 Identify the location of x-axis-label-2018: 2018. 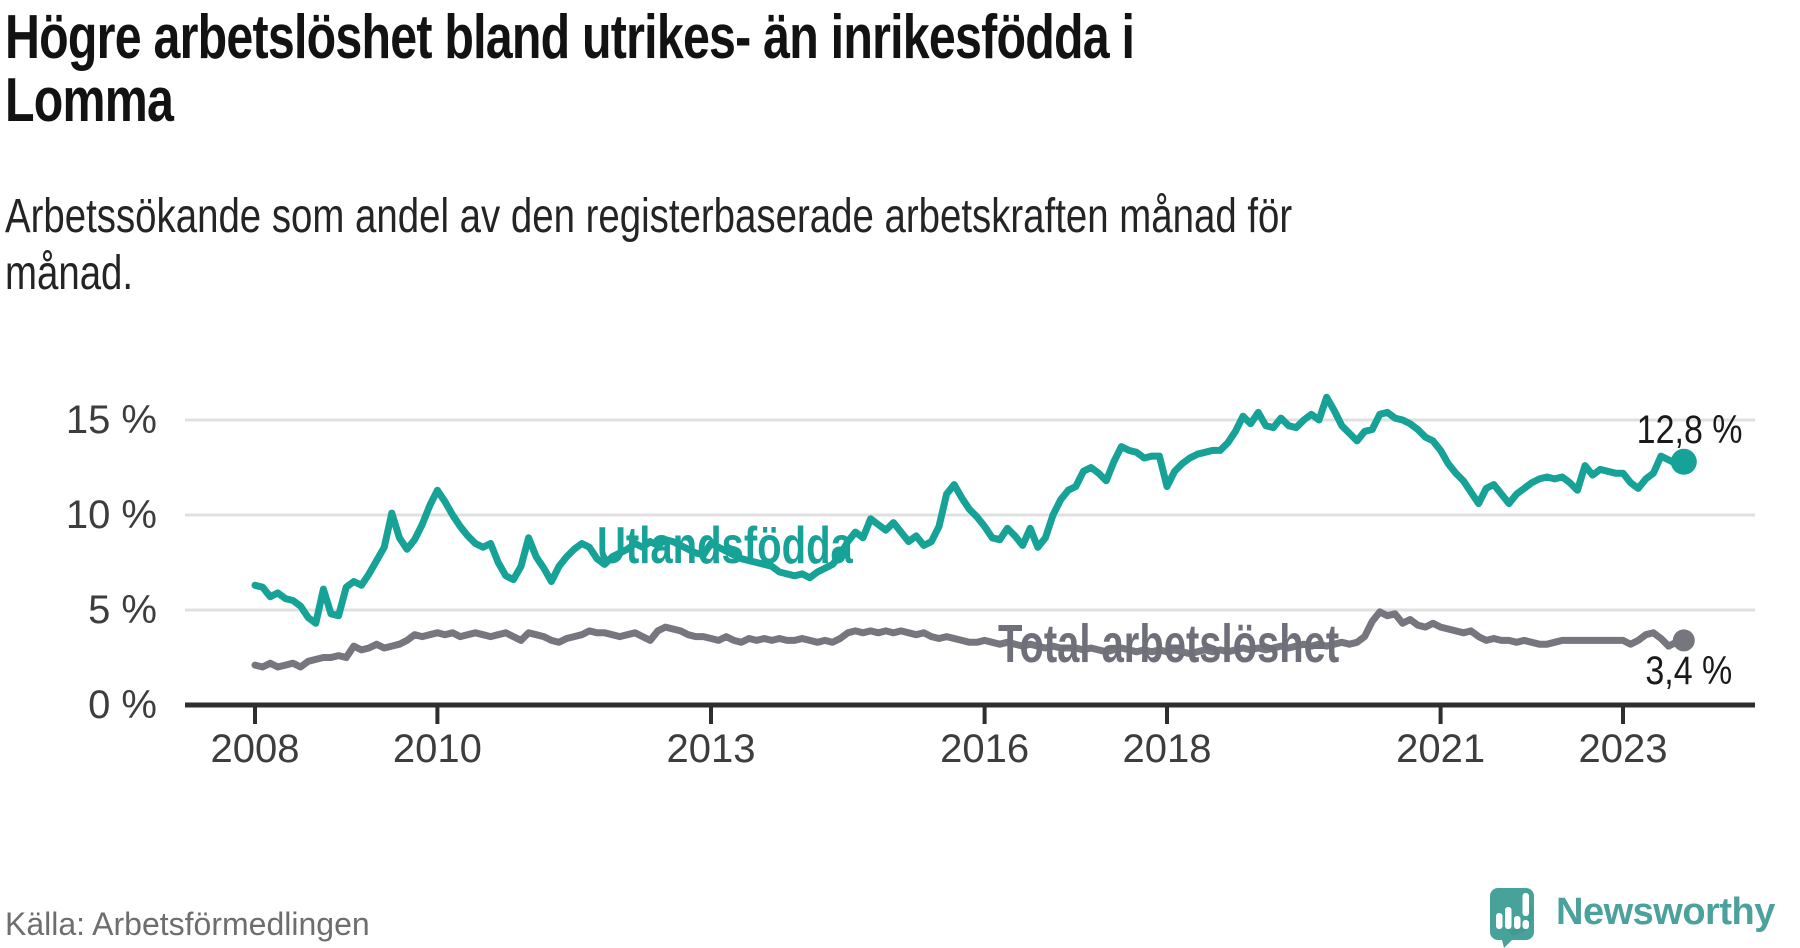
(1167, 749).